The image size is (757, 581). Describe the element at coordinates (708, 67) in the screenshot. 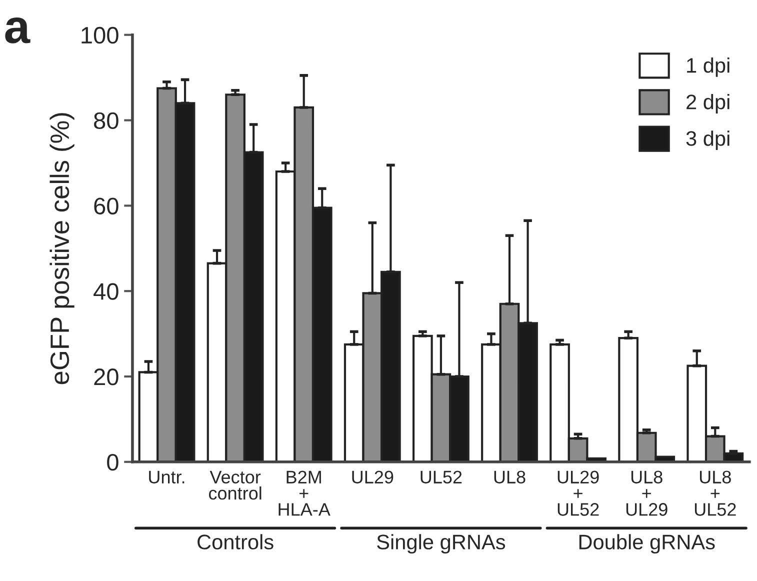

I see `legend-label: 1 dpi` at that location.